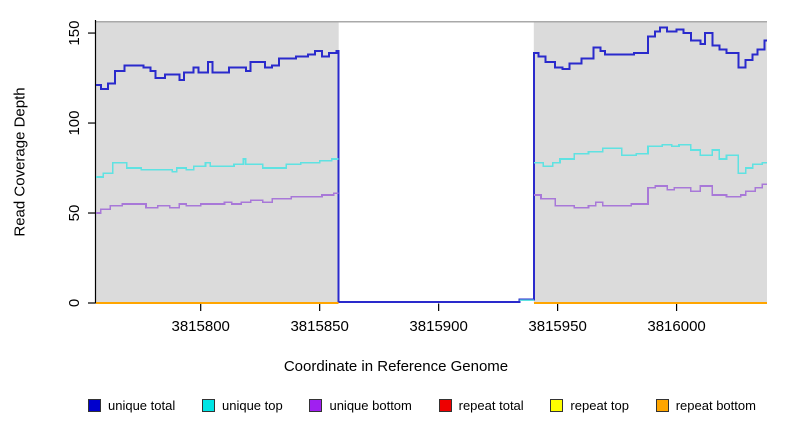 This screenshot has width=792, height=432. Describe the element at coordinates (20, 162) in the screenshot. I see `y-axis-label: Read Coverage Depth` at that location.